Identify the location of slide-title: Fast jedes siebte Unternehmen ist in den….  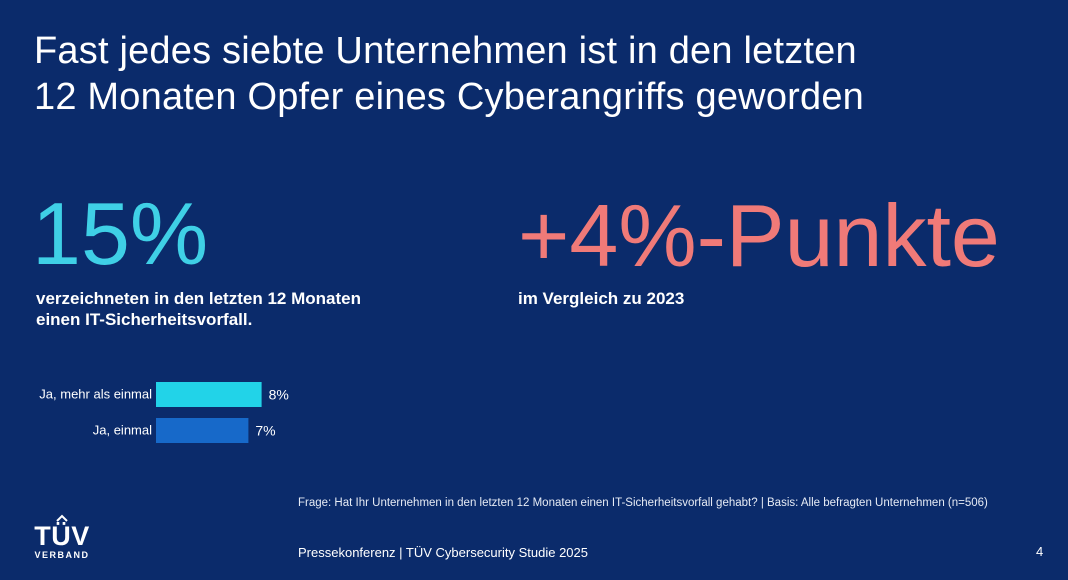
(514, 74).